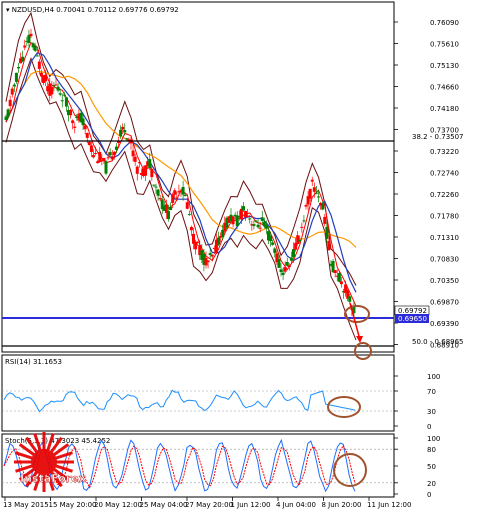 Image resolution: width=481 pixels, height=514 pixels. Describe the element at coordinates (429, 427) in the screenshot. I see `rsi-tick-label: 0` at that location.